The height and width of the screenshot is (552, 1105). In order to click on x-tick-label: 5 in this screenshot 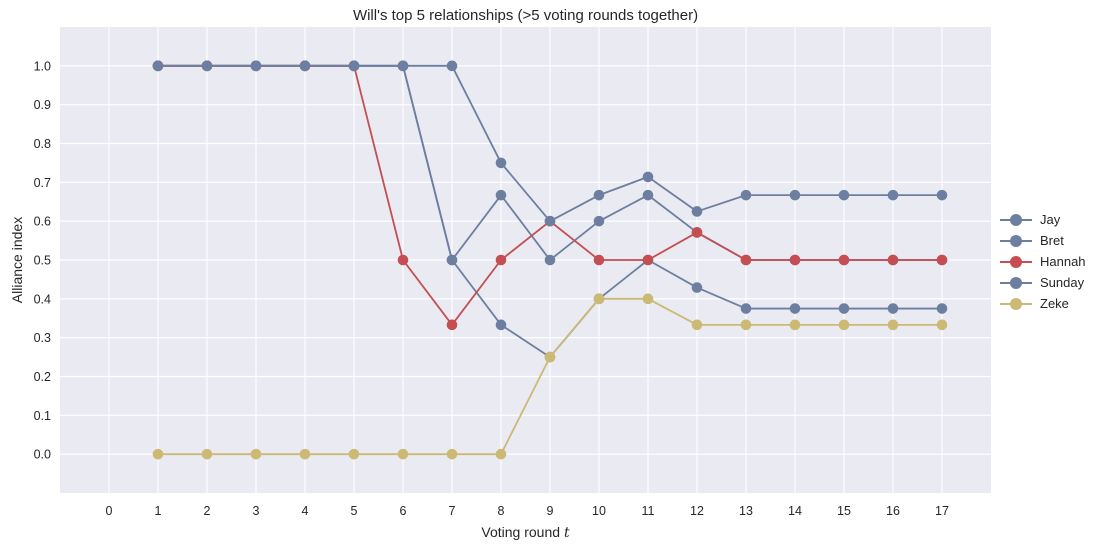, I will do `click(354, 511)`.